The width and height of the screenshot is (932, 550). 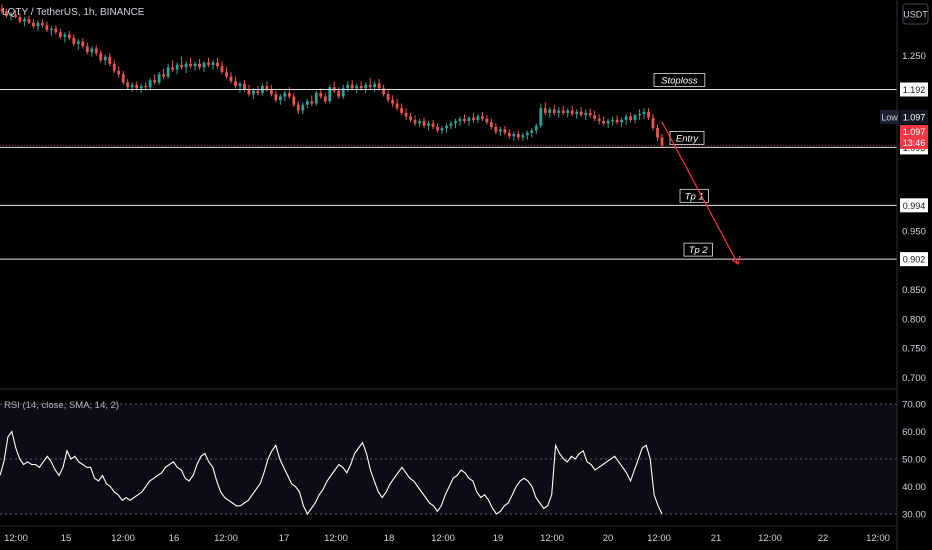 What do you see at coordinates (687, 138) in the screenshot?
I see `level-label-1: Entry` at bounding box center [687, 138].